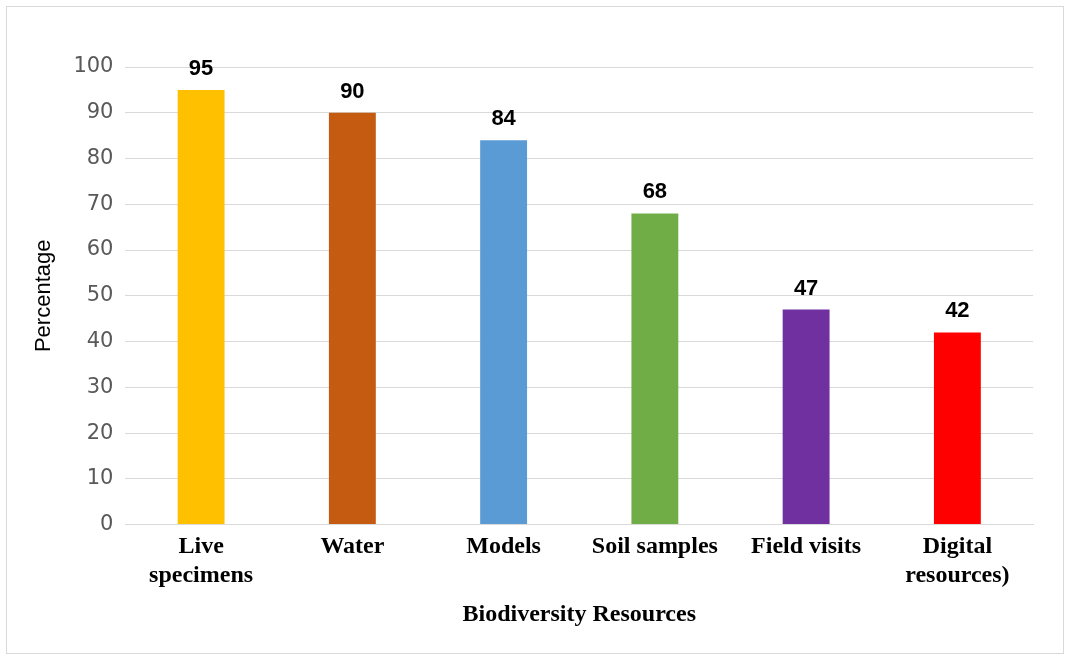 The image size is (1072, 662). I want to click on data-label: 84, so click(504, 118).